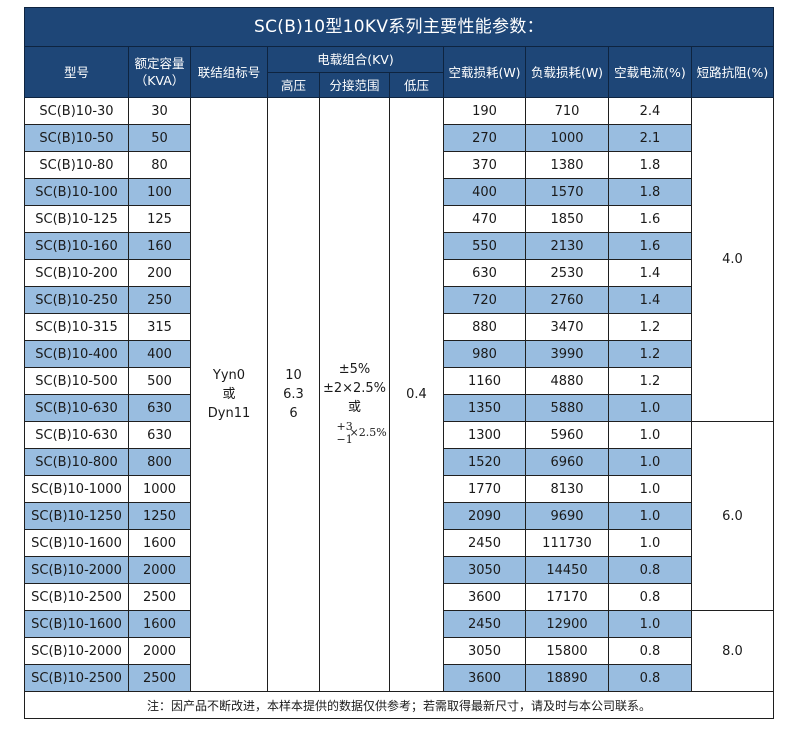 Image resolution: width=790 pixels, height=739 pixels. What do you see at coordinates (76, 354) in the screenshot?
I see `cell-model: SC(B)10-400` at bounding box center [76, 354].